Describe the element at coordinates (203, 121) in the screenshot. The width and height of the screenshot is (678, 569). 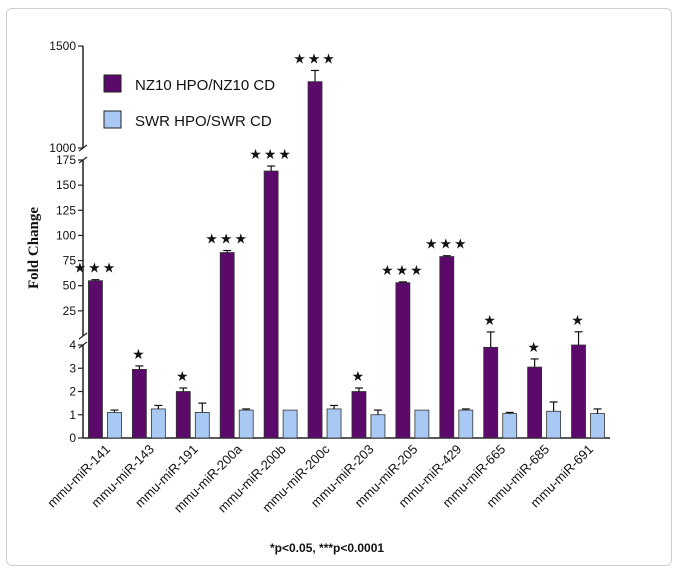
I see `legend-label-swr: SWR HPO/SWR CD` at that location.